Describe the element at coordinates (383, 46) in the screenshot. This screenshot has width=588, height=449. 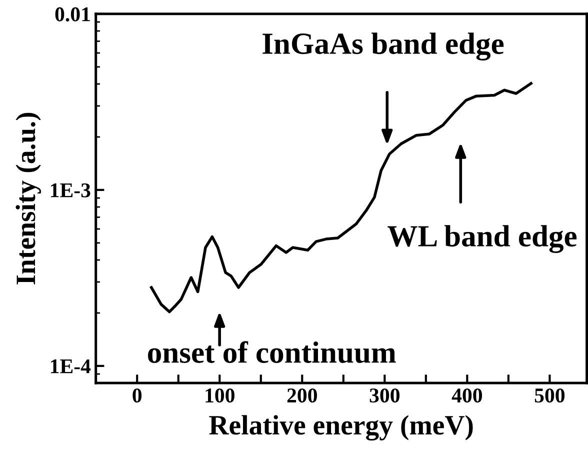
I see `annotation: InGaAs band edge` at that location.